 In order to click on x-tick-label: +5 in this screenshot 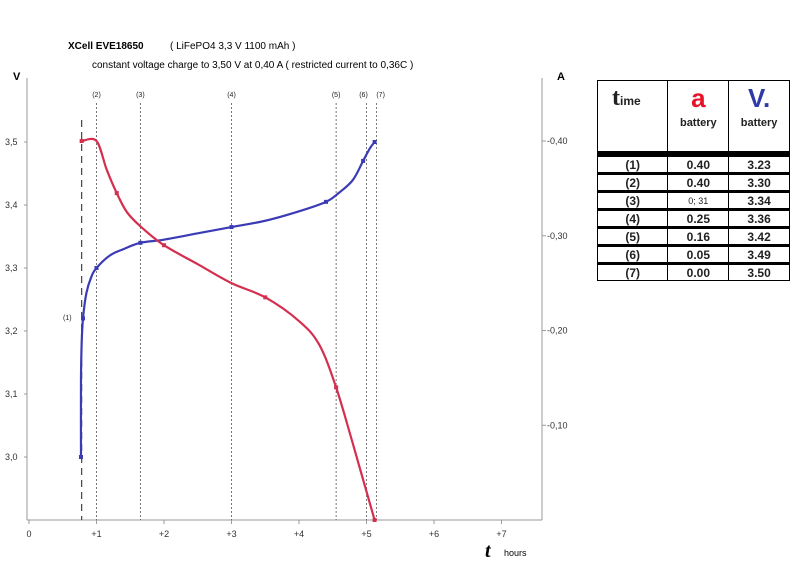, I will do `click(366, 534)`.